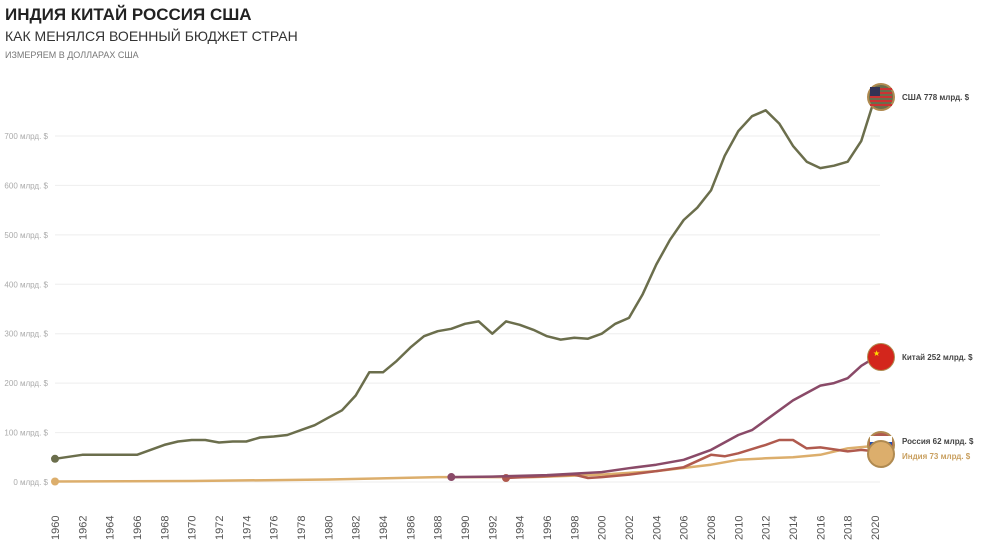 The image size is (991, 547). Describe the element at coordinates (26, 383) in the screenshot. I see `y-tick-label: 200 млрд. $` at that location.